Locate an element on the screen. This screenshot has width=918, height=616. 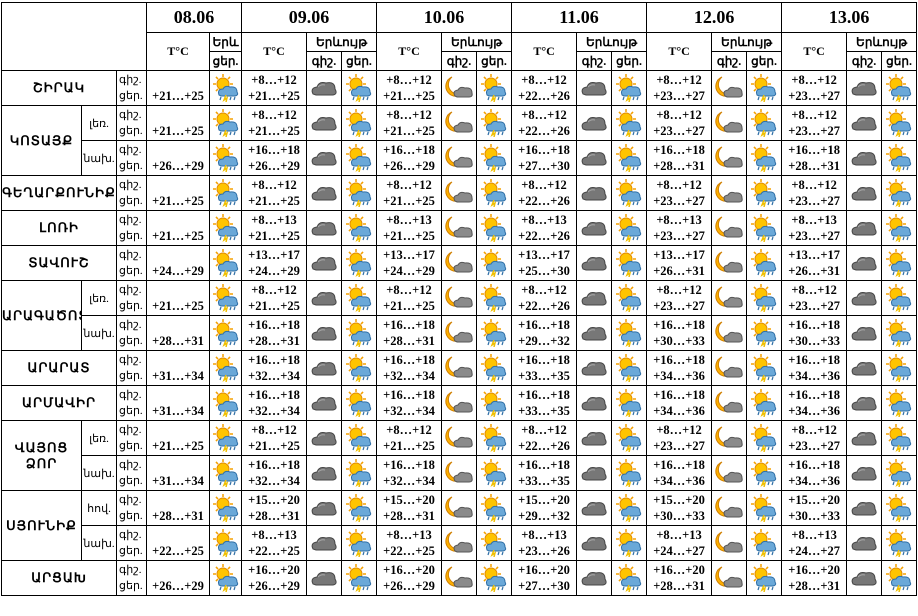
day-temp: +30…+33 is located at coordinates (679, 341).